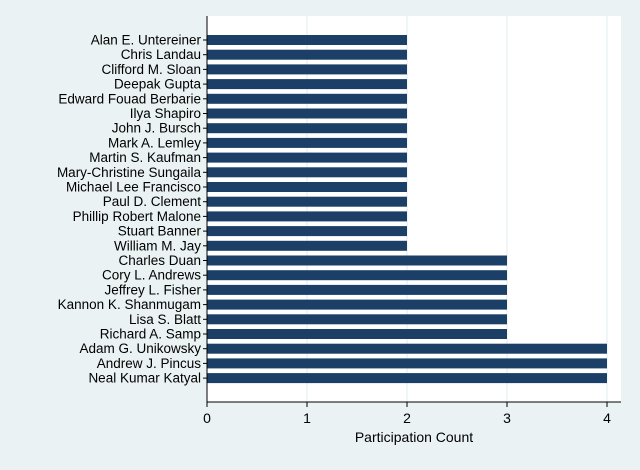  Describe the element at coordinates (129, 304) in the screenshot. I see `category-label: Kannon K. Shanmugam` at that location.